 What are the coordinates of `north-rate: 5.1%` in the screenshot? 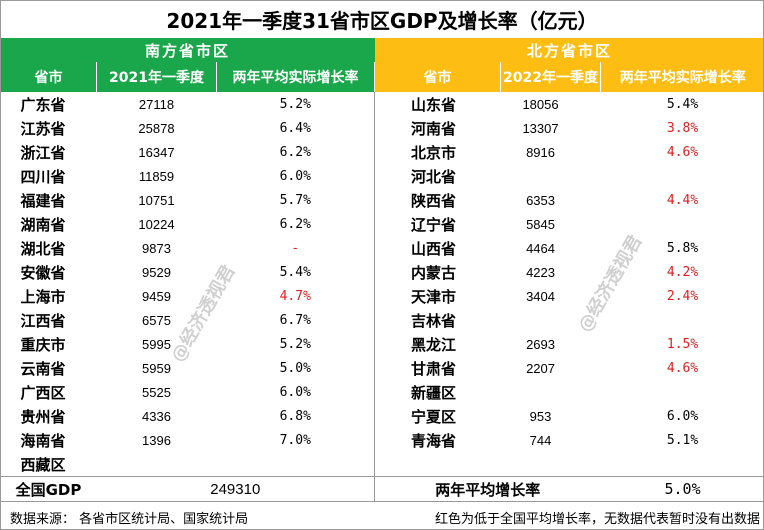 It's located at (682, 440).